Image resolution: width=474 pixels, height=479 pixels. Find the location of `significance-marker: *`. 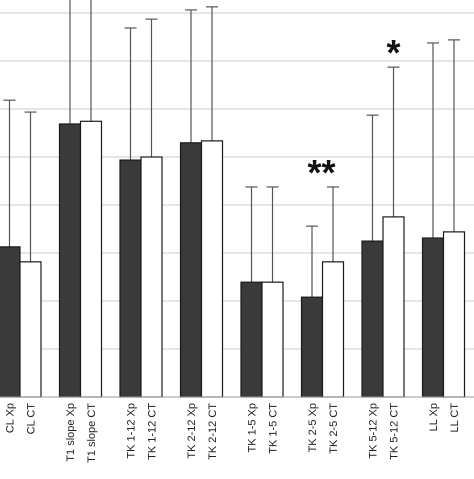

significance-marker: * is located at coordinates (393, 52).